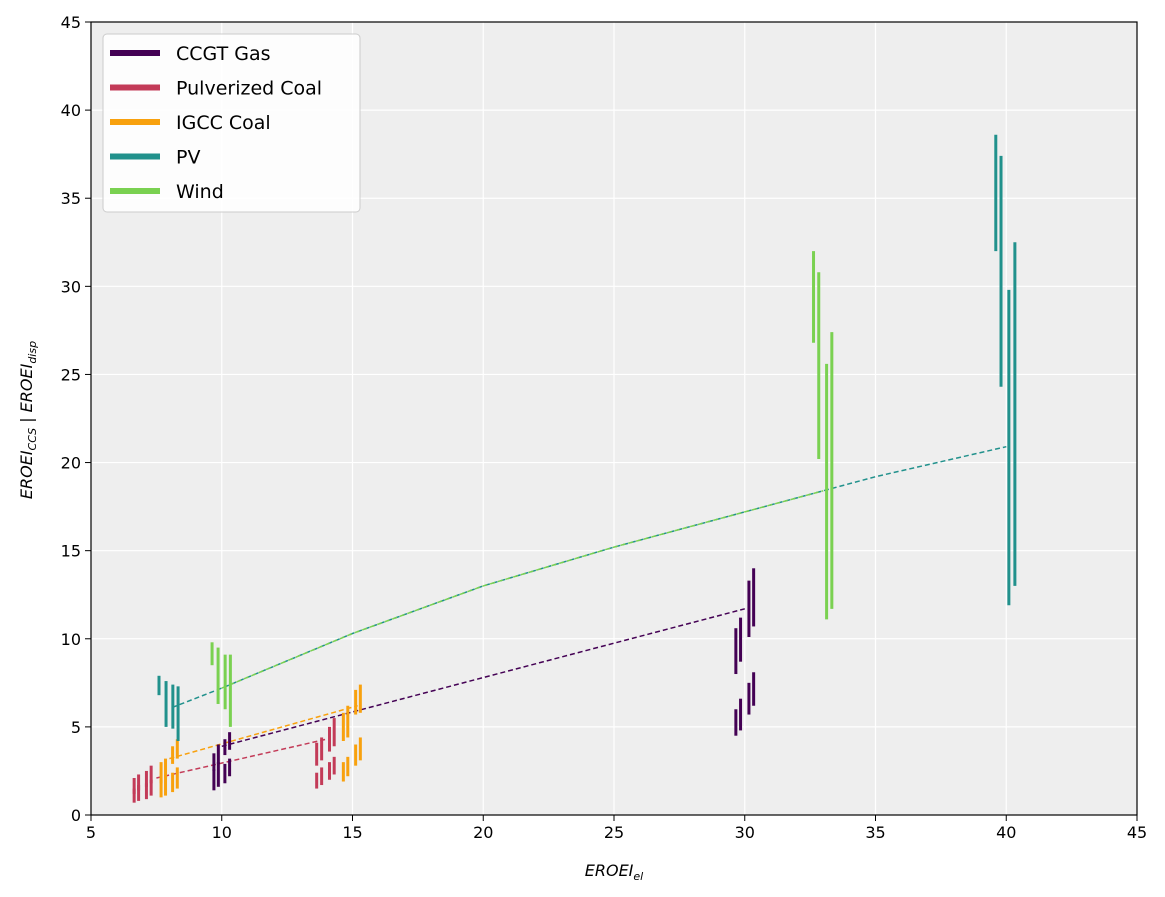 The height and width of the screenshot is (897, 1165). I want to click on x-axis-label: EROEIel, so click(614, 872).